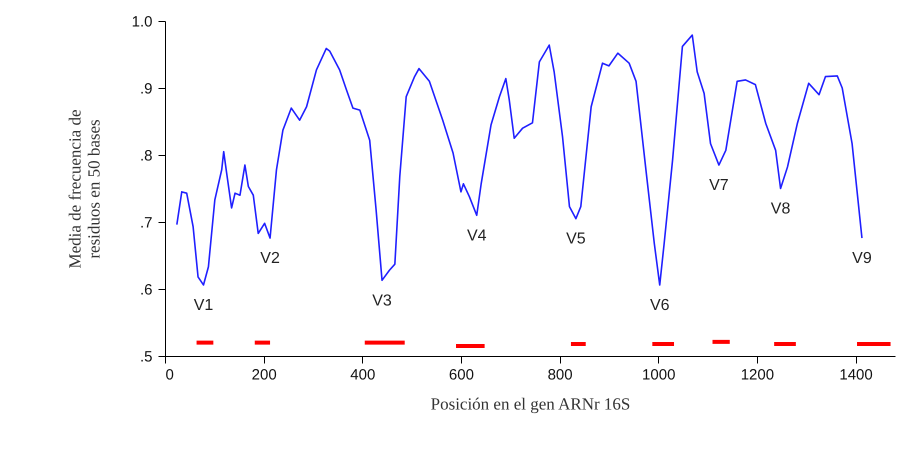 The image size is (903, 450). Describe the element at coordinates (659, 375) in the screenshot. I see `x-tick-label: 1000` at that location.